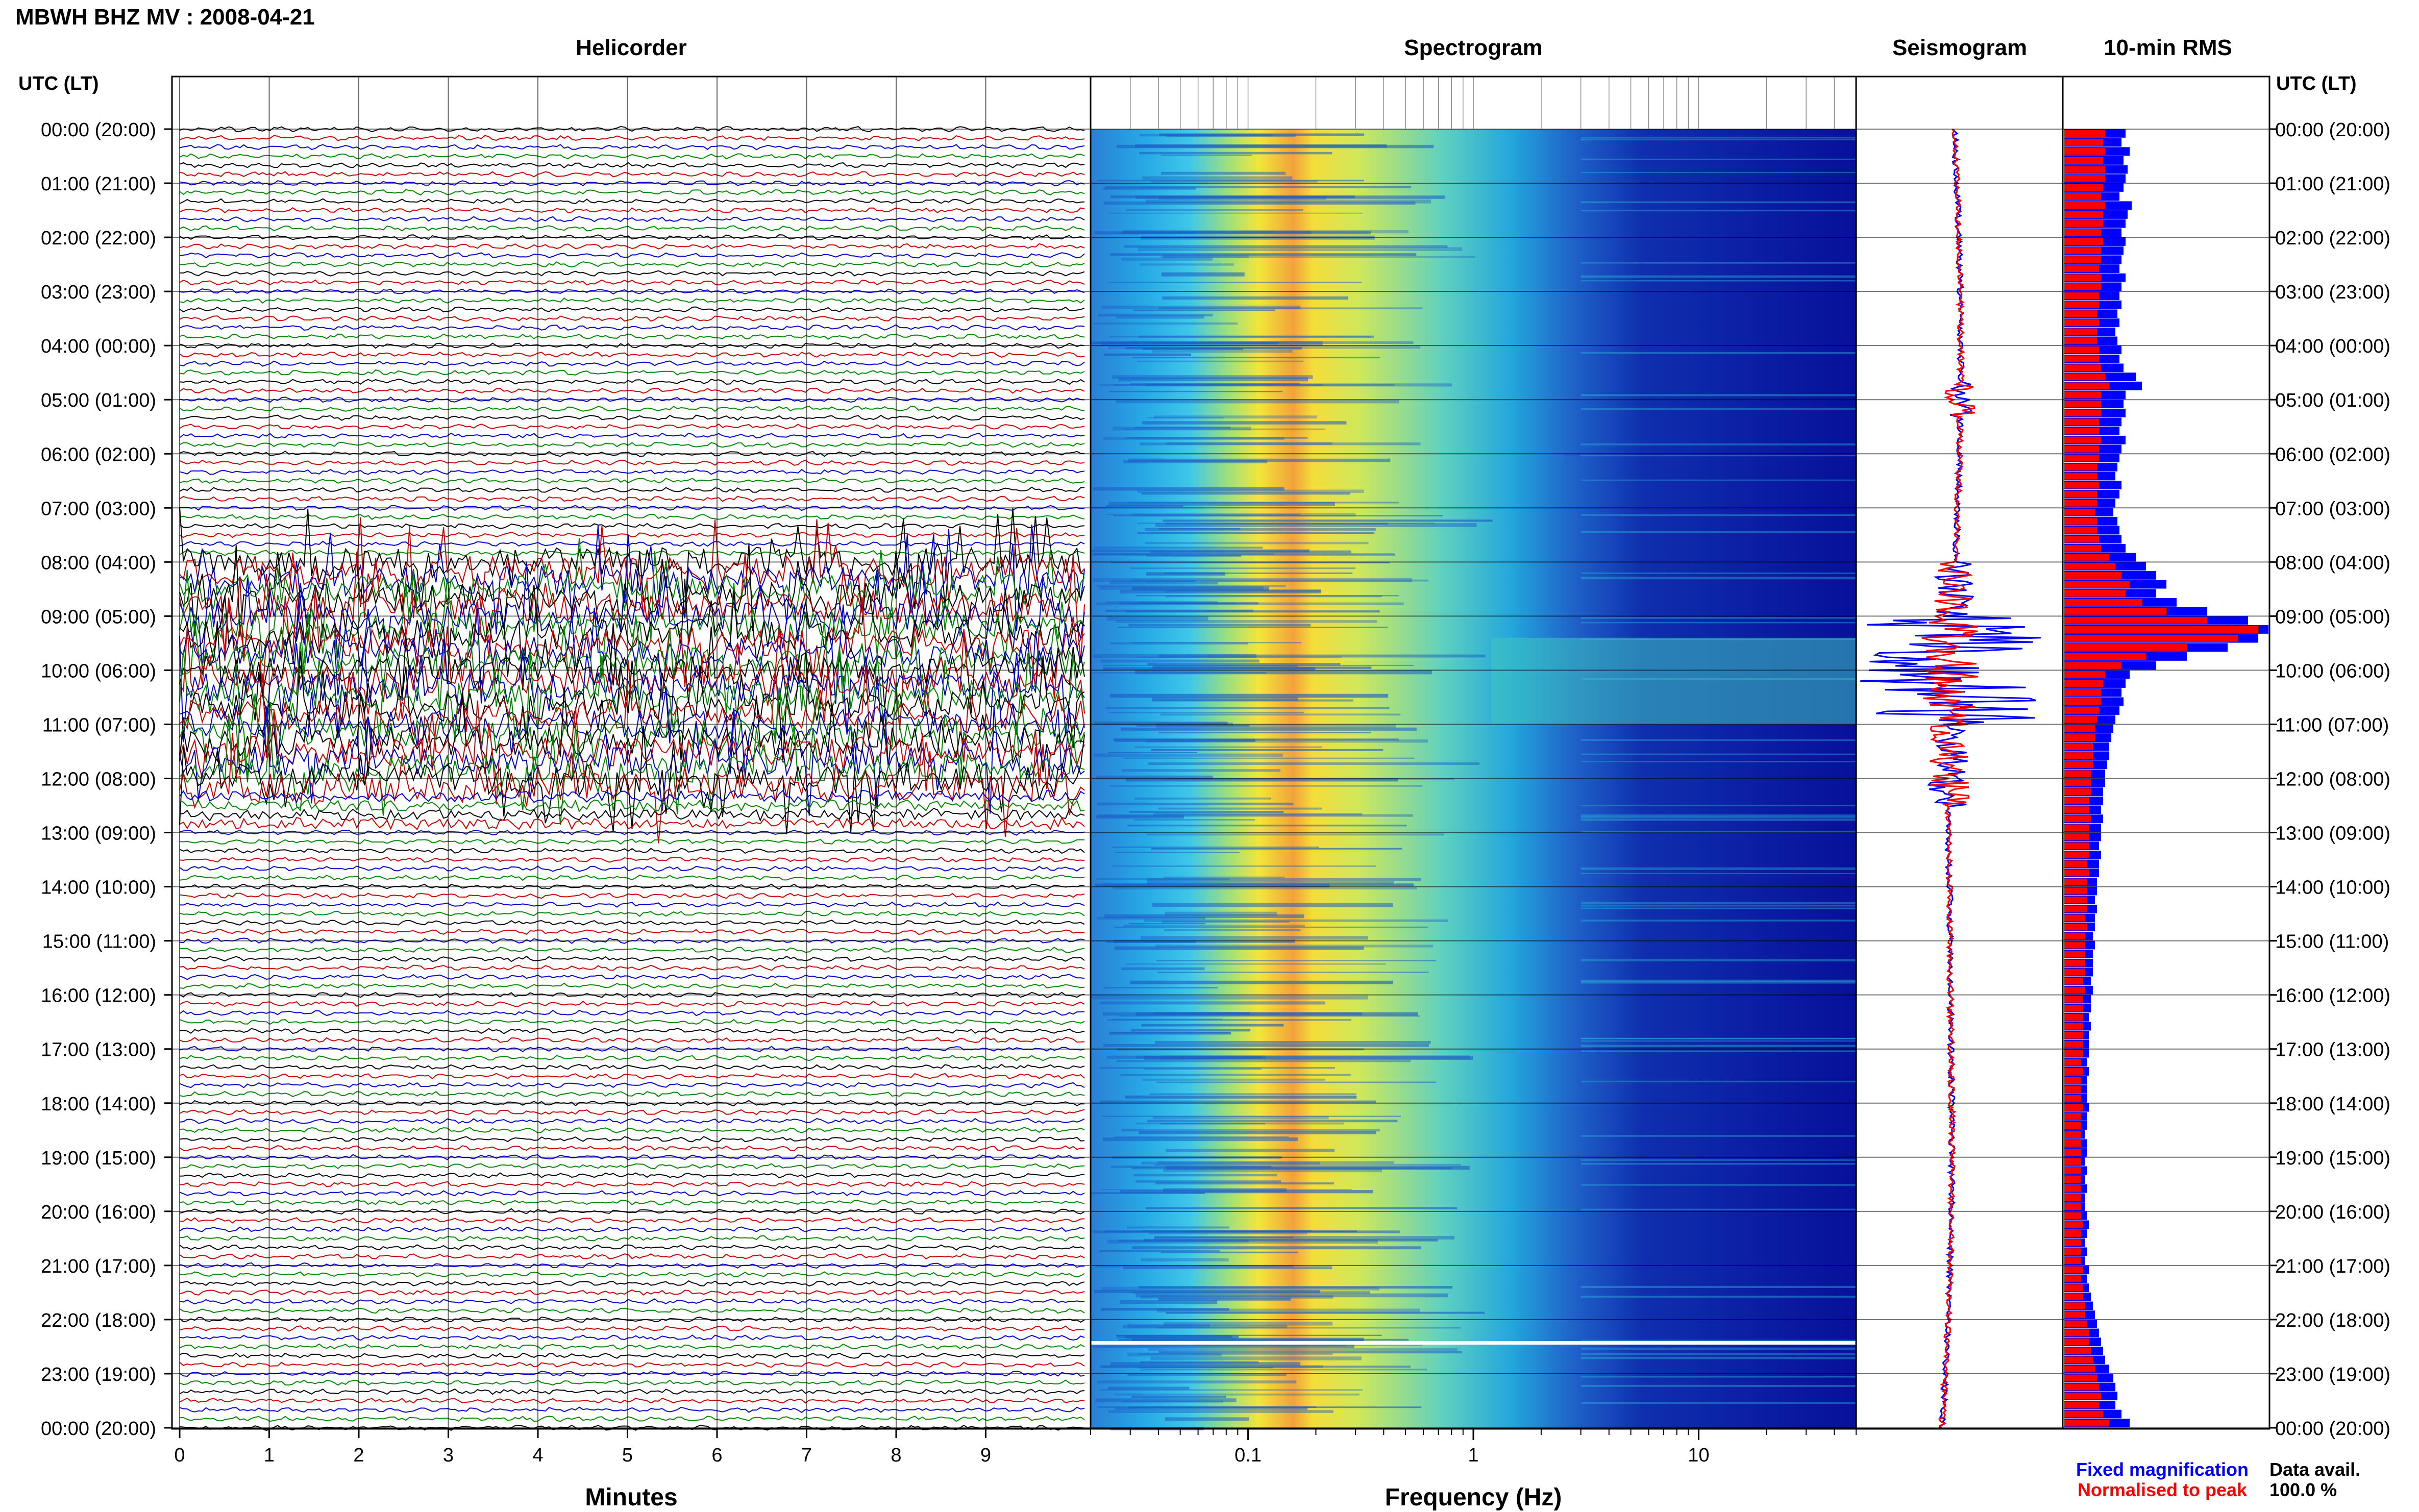  I want to click on time-label-left: 08:00 (04:00), so click(98, 563).